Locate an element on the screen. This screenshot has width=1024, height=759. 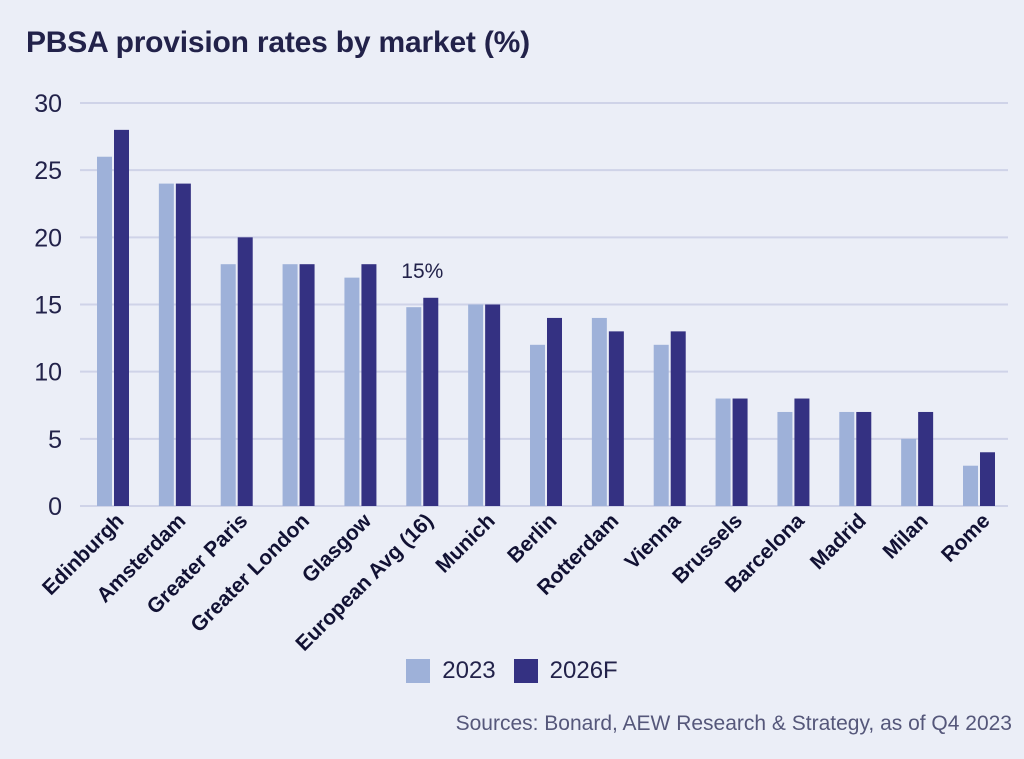
x-tick-label: Greater London is located at coordinates (250, 573).